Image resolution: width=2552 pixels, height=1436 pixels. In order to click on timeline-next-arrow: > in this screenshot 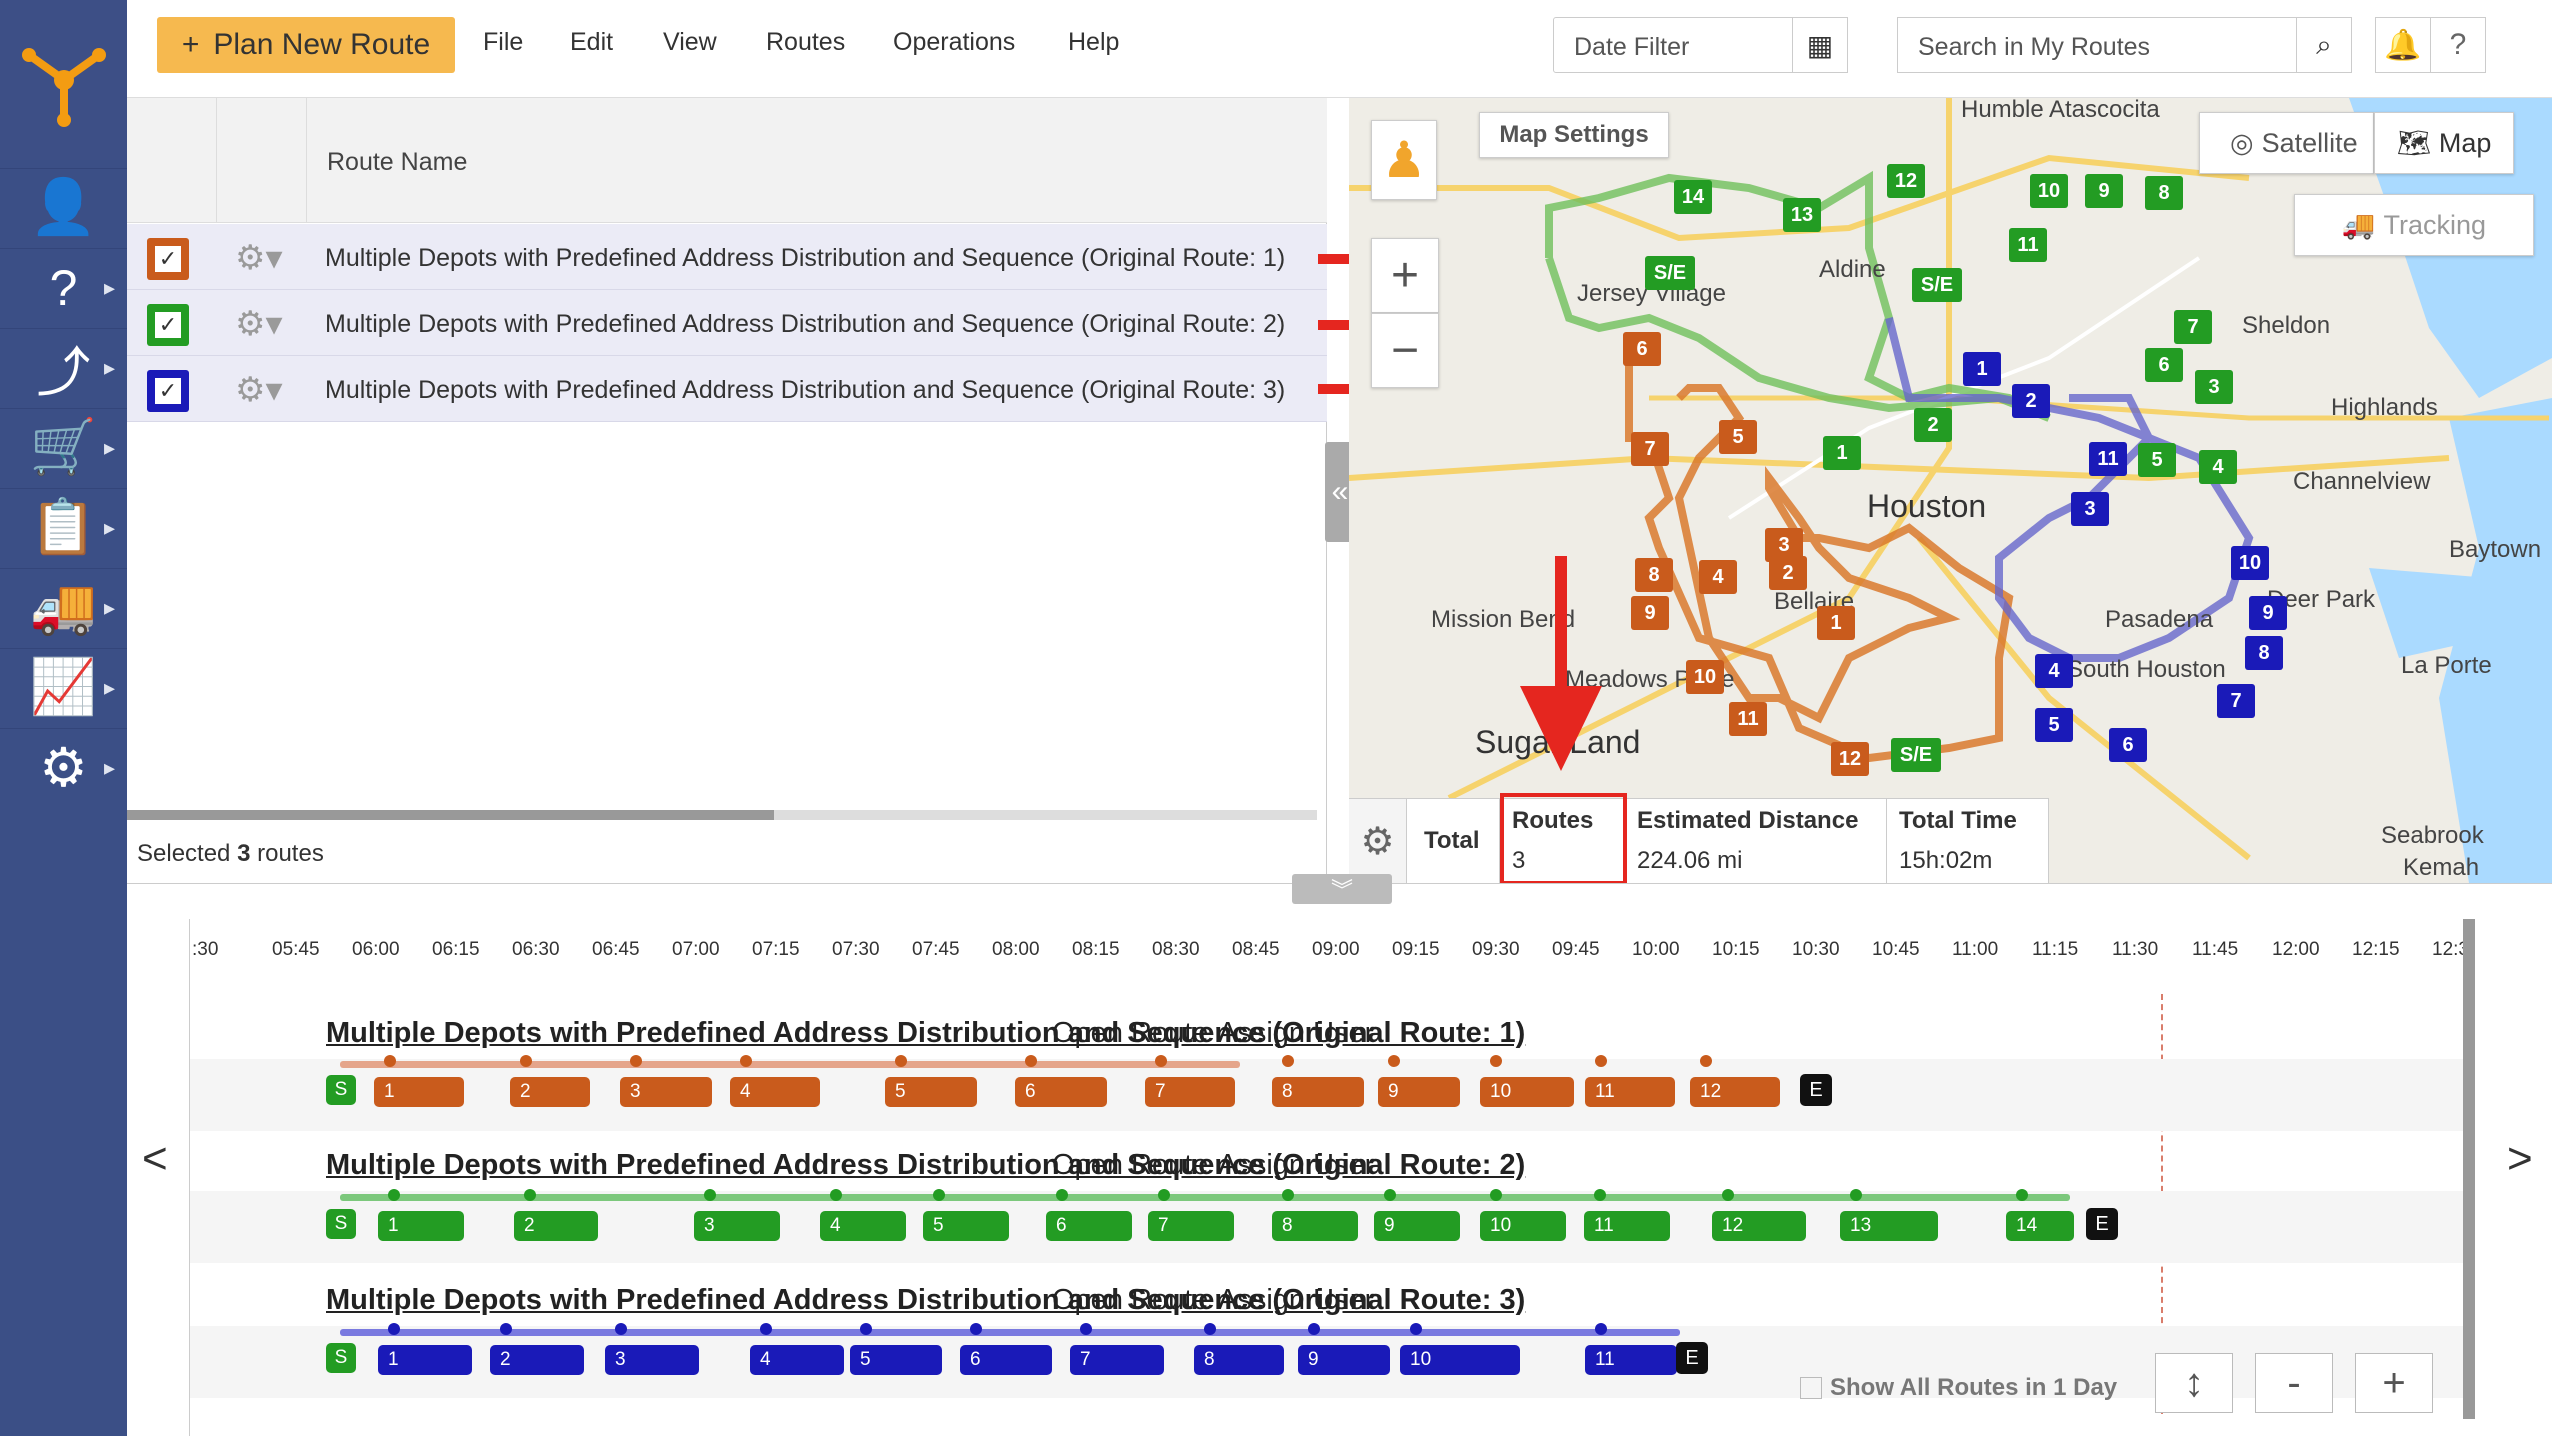, I will do `click(2520, 1158)`.